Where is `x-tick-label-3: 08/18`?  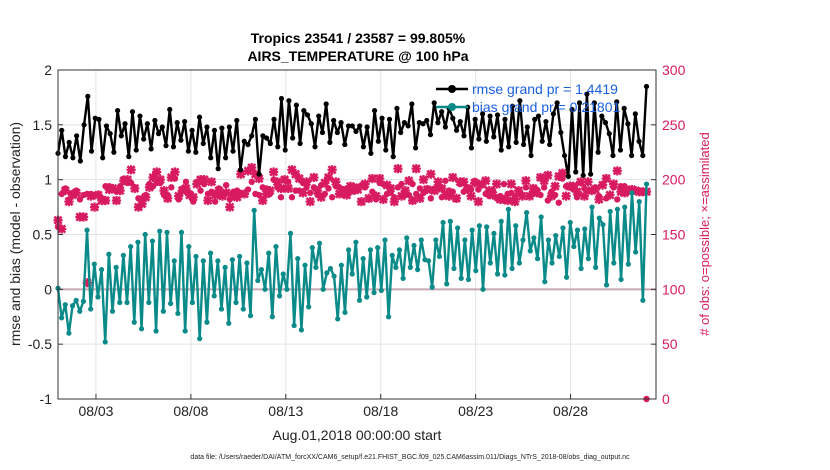 x-tick-label-3: 08/18 is located at coordinates (380, 411).